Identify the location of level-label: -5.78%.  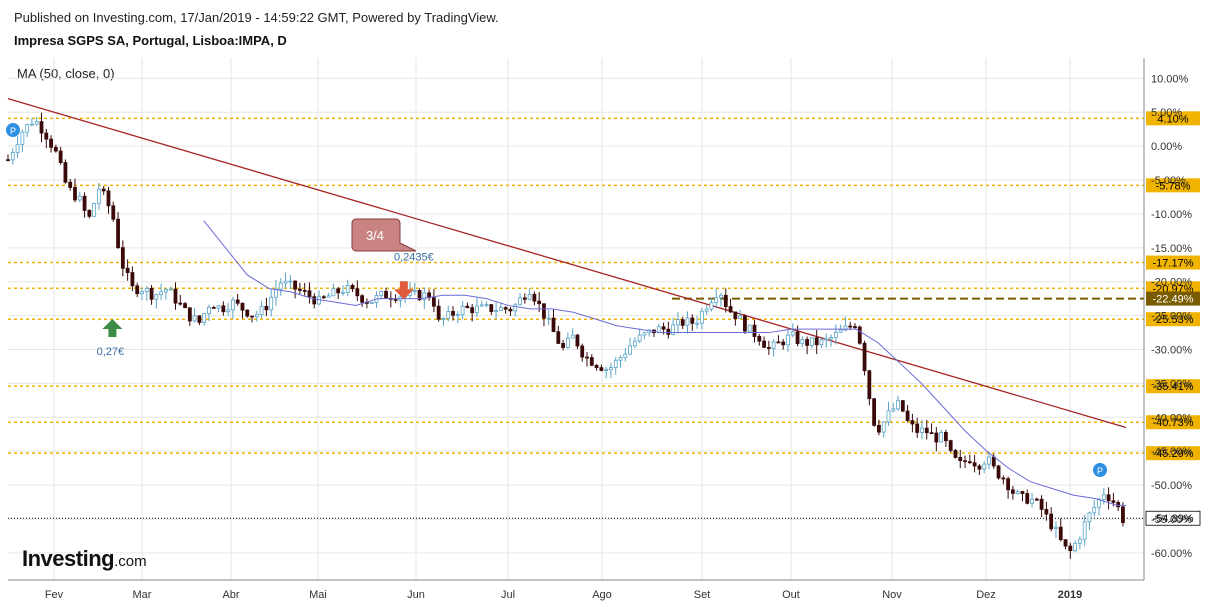
(1173, 186).